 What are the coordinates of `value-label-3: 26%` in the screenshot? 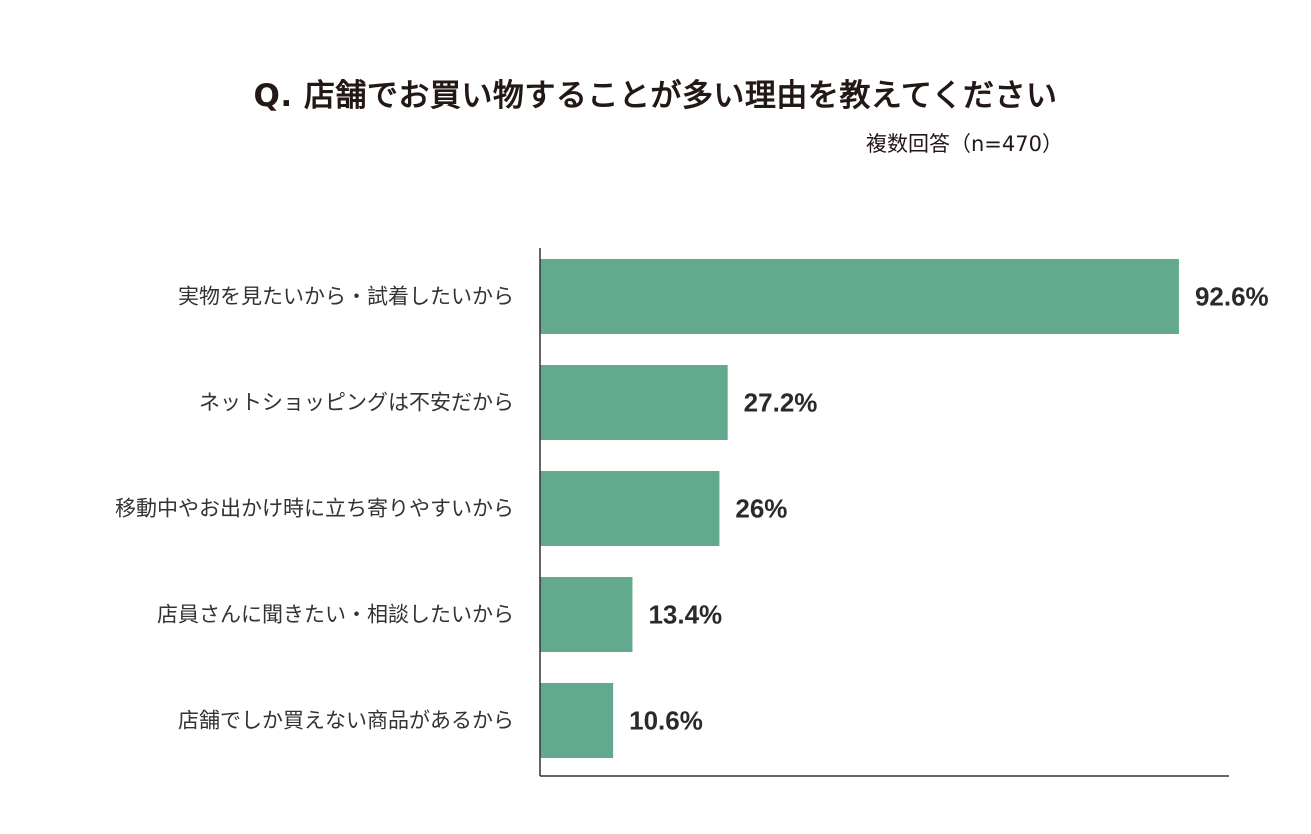 It's located at (761, 509).